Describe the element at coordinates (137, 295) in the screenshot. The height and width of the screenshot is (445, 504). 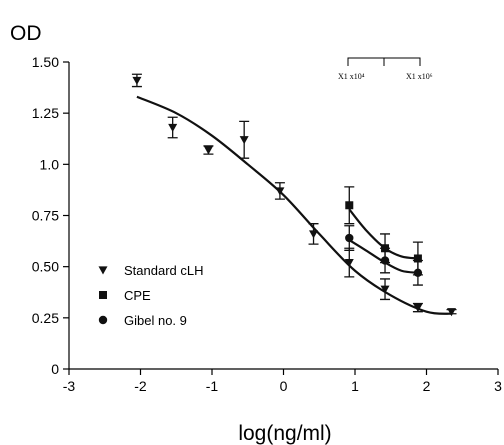
I see `legend-label: CPE` at that location.